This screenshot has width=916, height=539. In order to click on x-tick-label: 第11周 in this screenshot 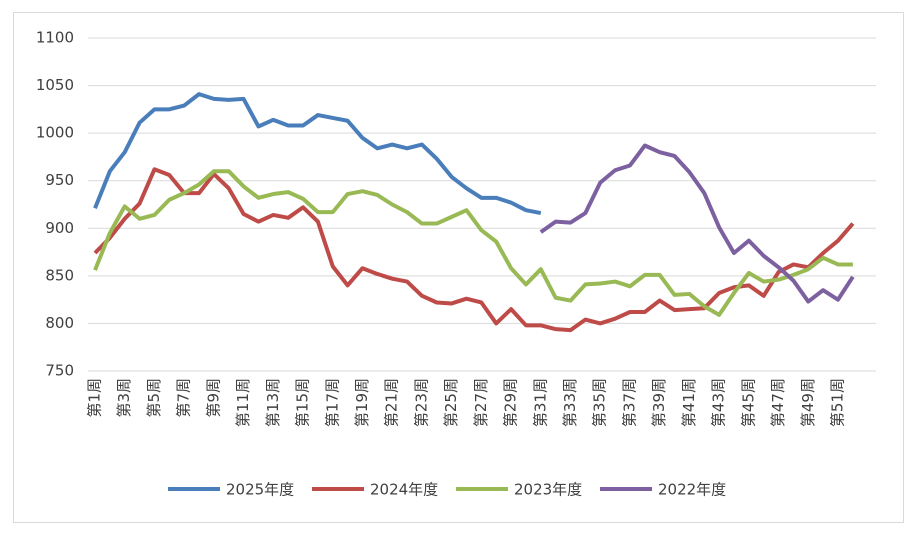, I will do `click(243, 402)`.